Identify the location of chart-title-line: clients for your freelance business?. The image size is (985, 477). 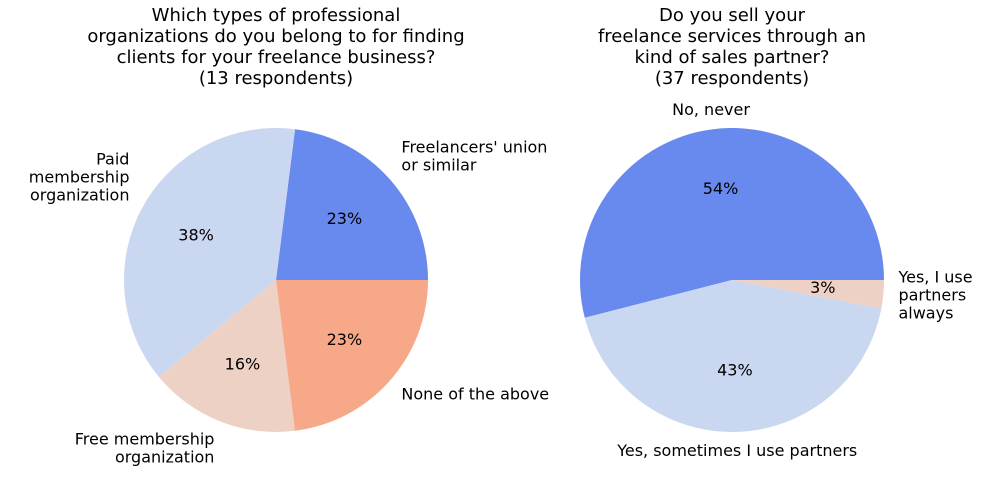
(276, 57).